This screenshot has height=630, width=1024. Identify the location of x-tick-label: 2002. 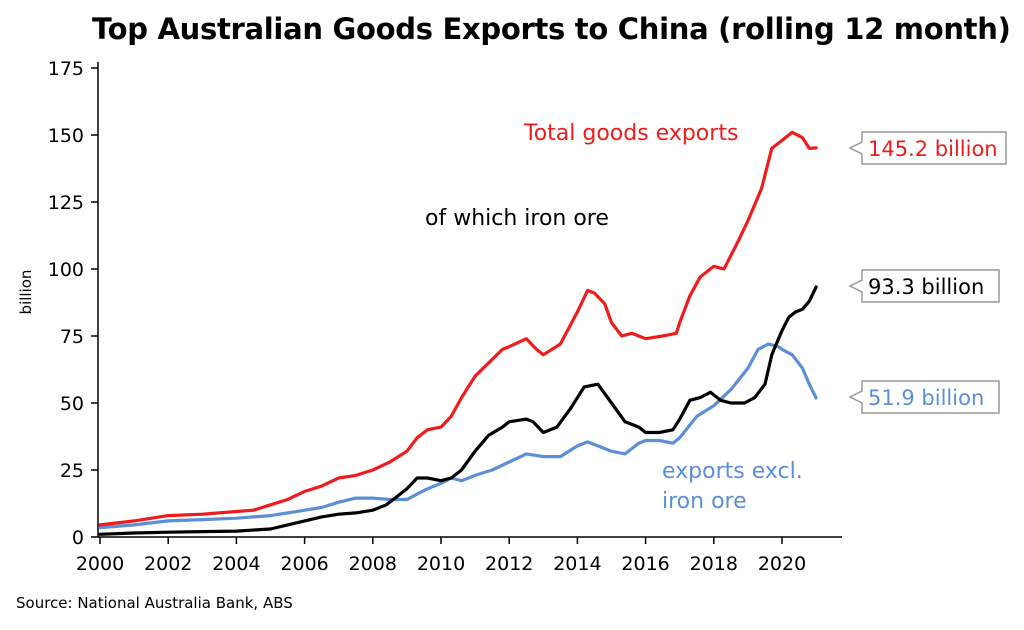
(168, 564).